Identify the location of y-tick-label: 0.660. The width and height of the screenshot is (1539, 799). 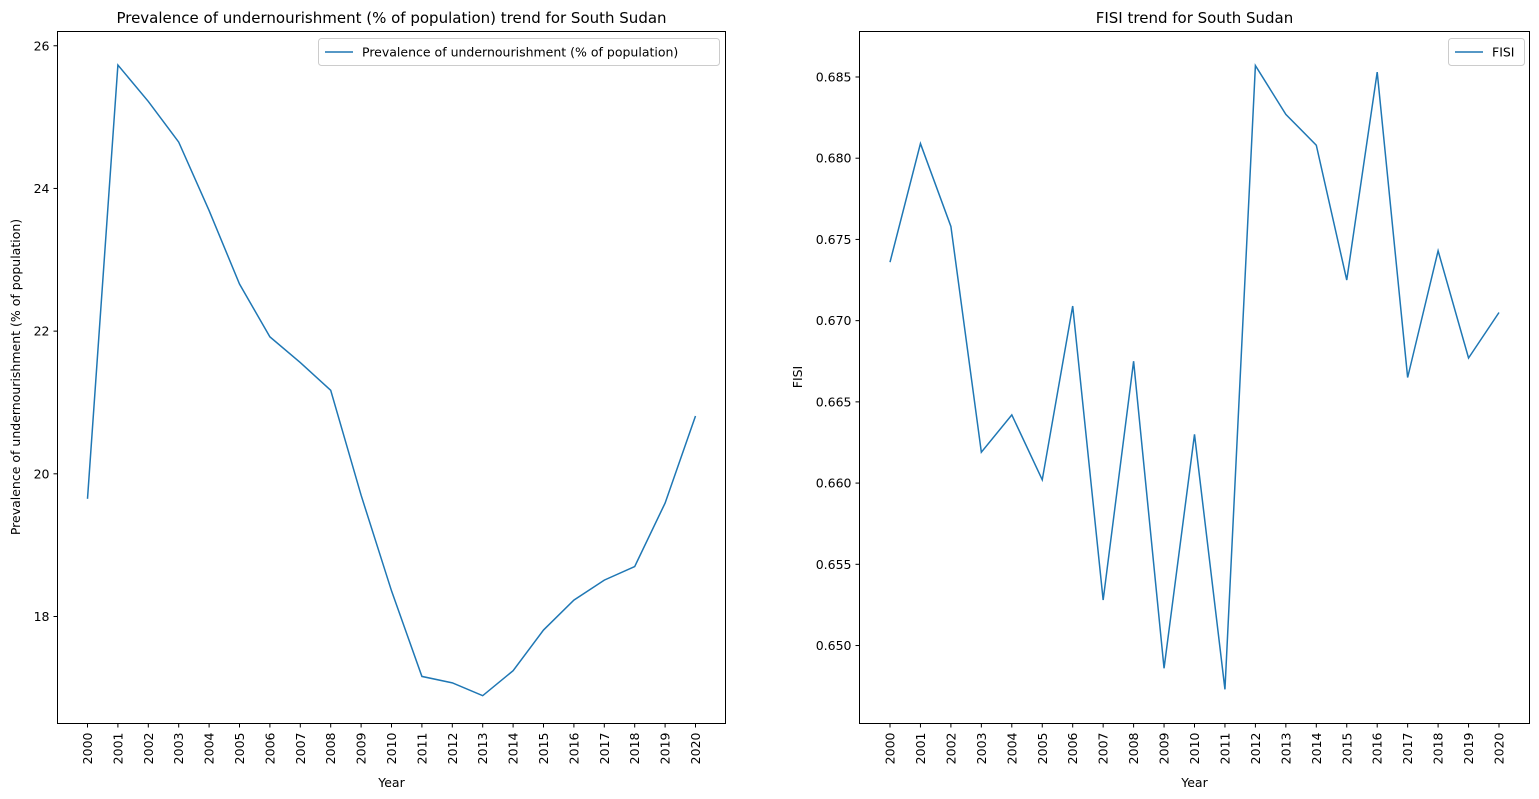
(834, 483).